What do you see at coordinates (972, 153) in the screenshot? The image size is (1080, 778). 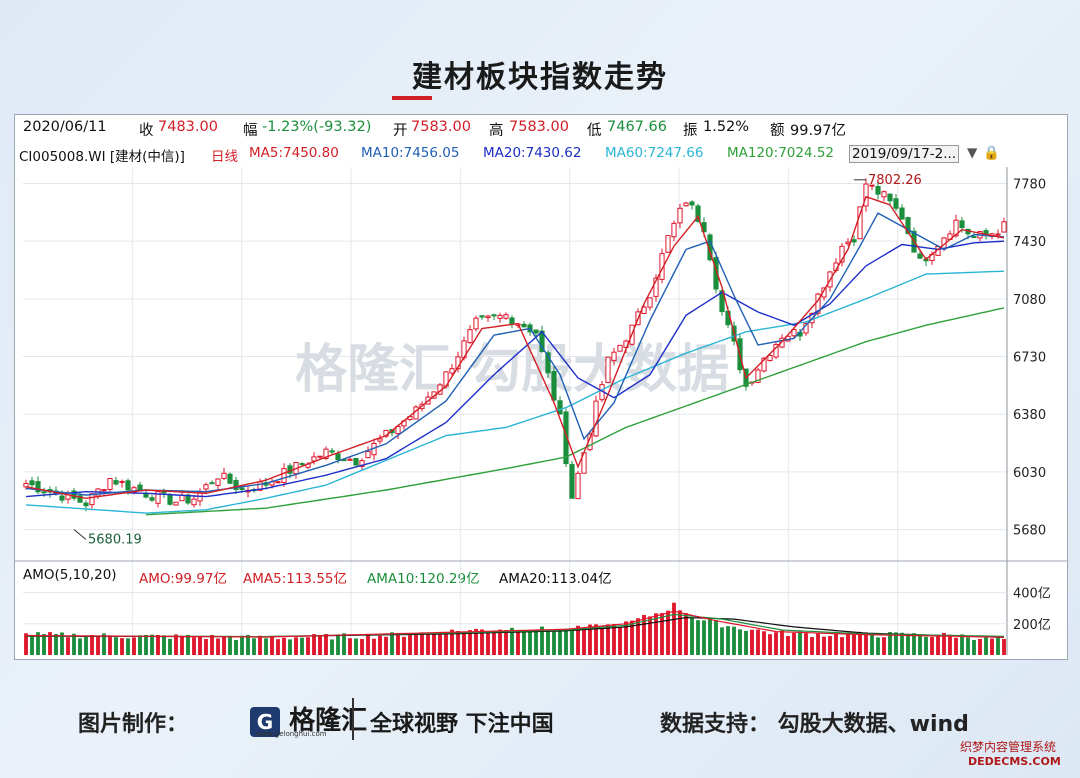 I see `dropdown-arrow-icon: ▼` at bounding box center [972, 153].